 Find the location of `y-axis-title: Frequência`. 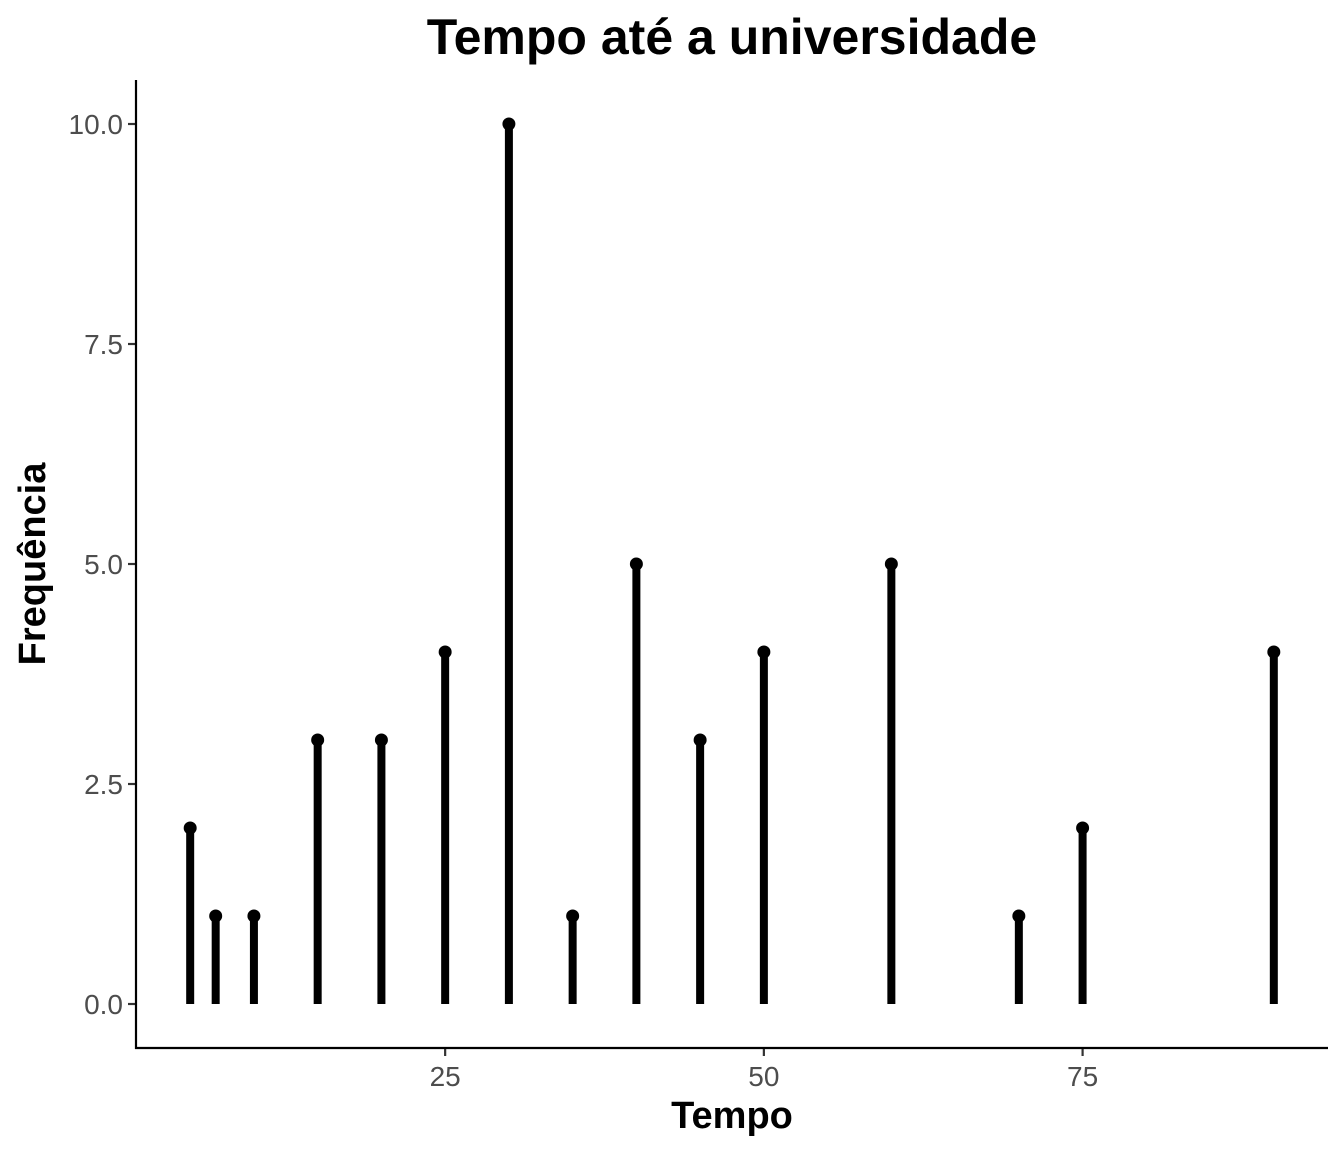

y-axis-title: Frequência is located at coordinates (33, 564).